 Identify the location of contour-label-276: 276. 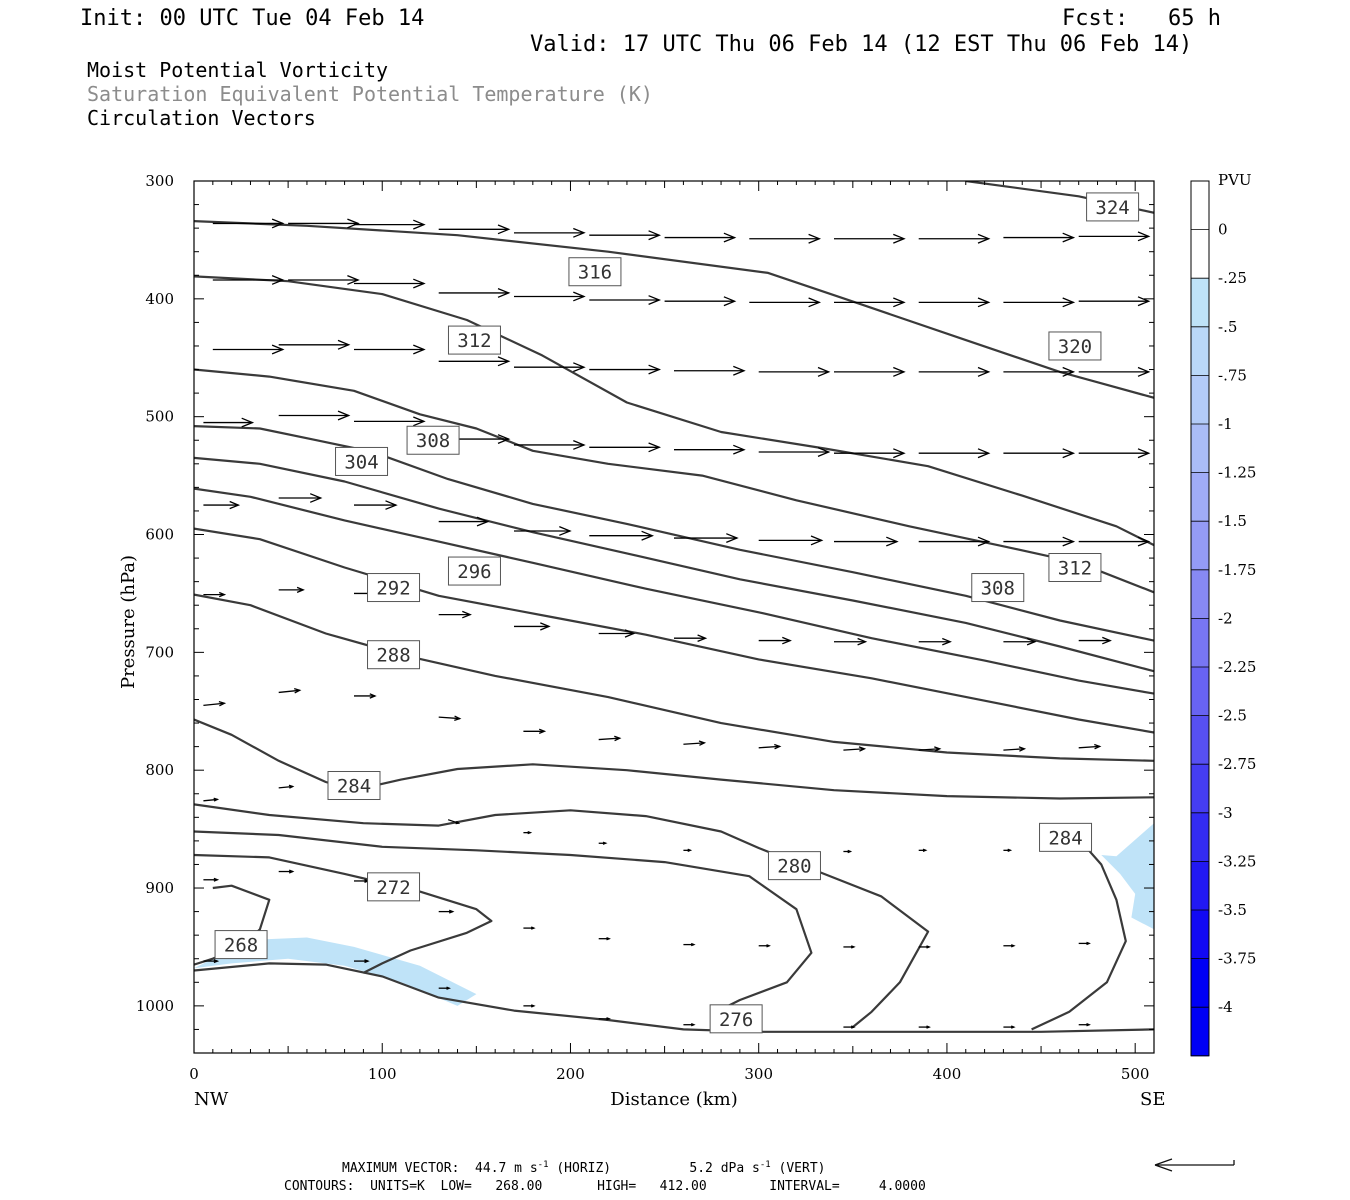
(736, 1019).